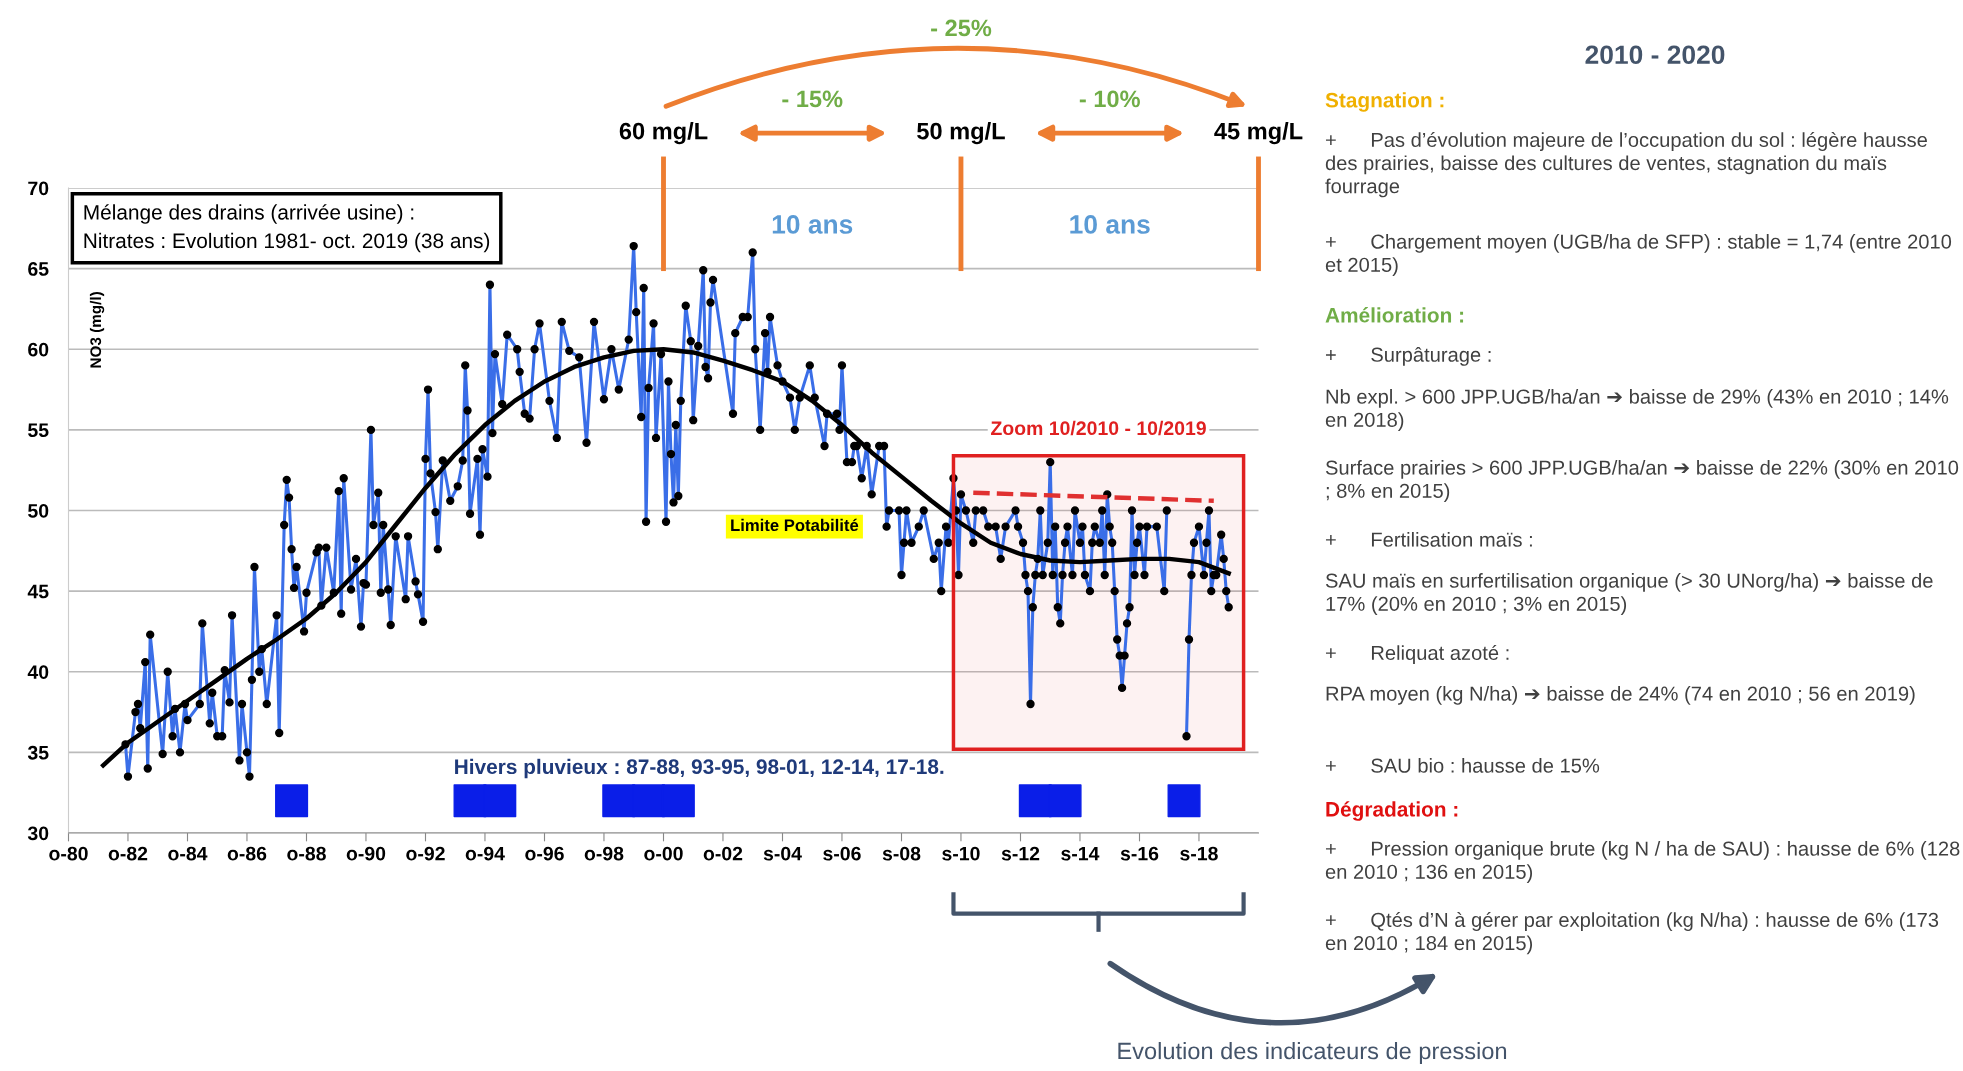  Describe the element at coordinates (1428, 539) in the screenshot. I see `text: + Fertilisation maïs :` at that location.